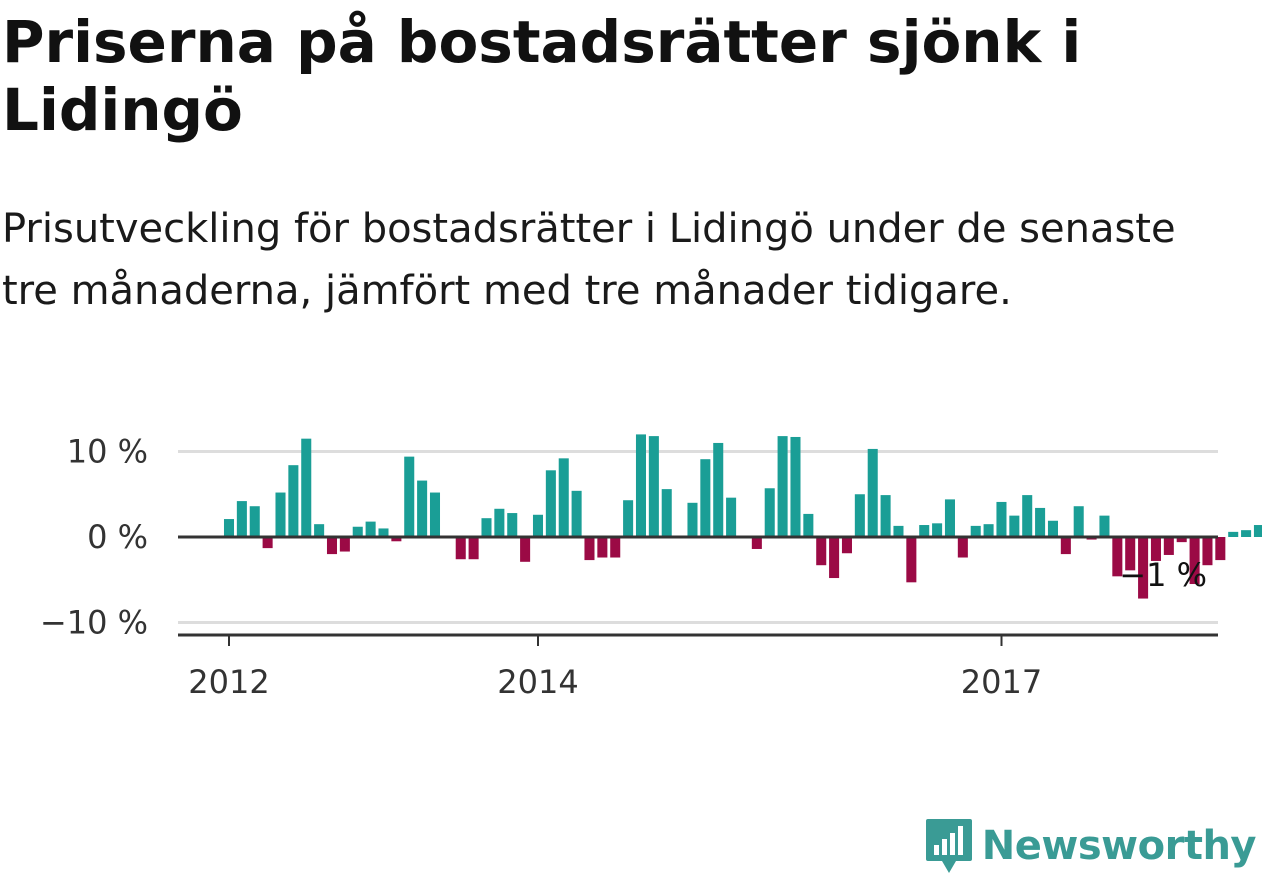 The image size is (1262, 879). What do you see at coordinates (117, 537) in the screenshot?
I see `y-tick-label: 0 %` at bounding box center [117, 537].